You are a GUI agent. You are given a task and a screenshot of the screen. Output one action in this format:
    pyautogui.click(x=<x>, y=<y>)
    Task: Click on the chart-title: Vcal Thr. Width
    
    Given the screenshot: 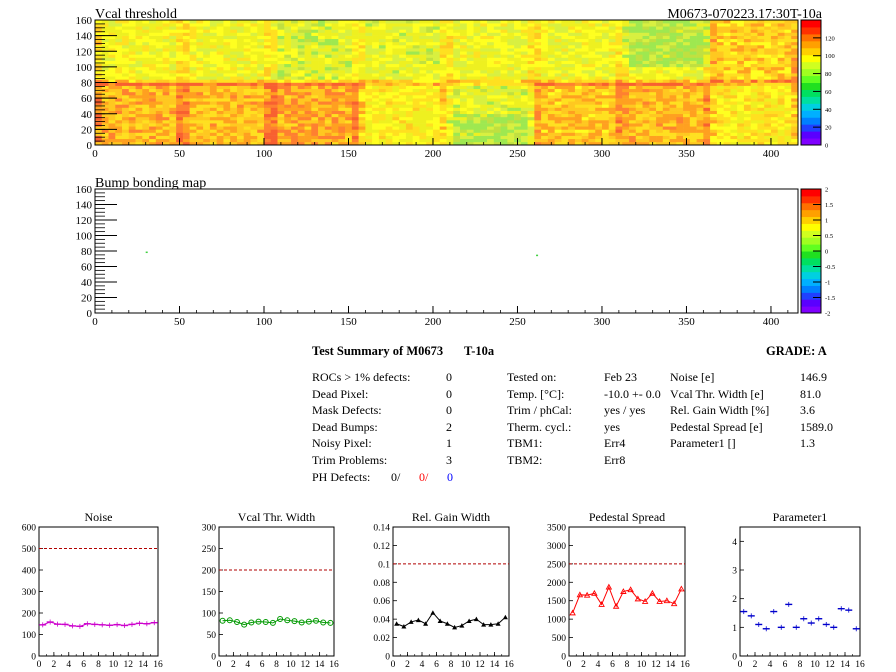 What is the action you would take?
    pyautogui.click(x=276, y=517)
    